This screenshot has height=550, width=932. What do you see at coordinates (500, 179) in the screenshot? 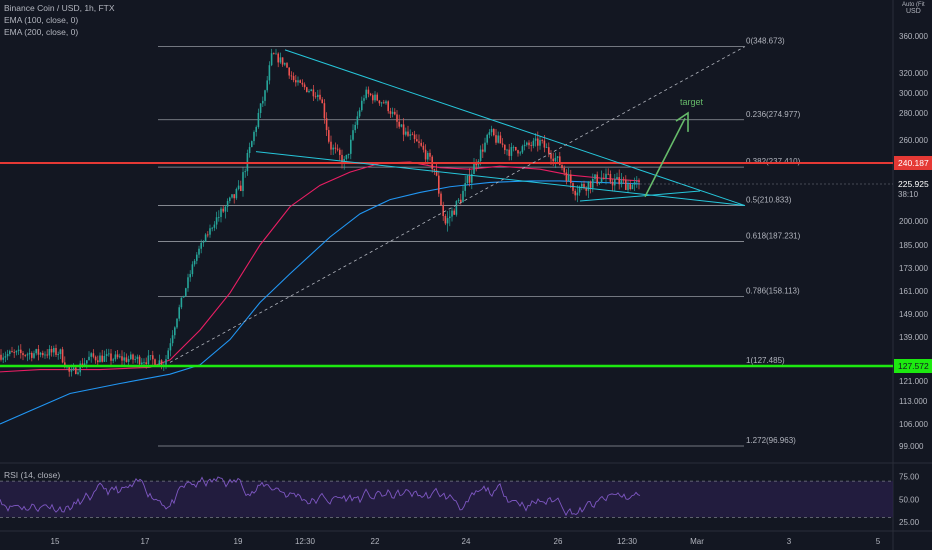
I see `lower-trendline` at bounding box center [500, 179].